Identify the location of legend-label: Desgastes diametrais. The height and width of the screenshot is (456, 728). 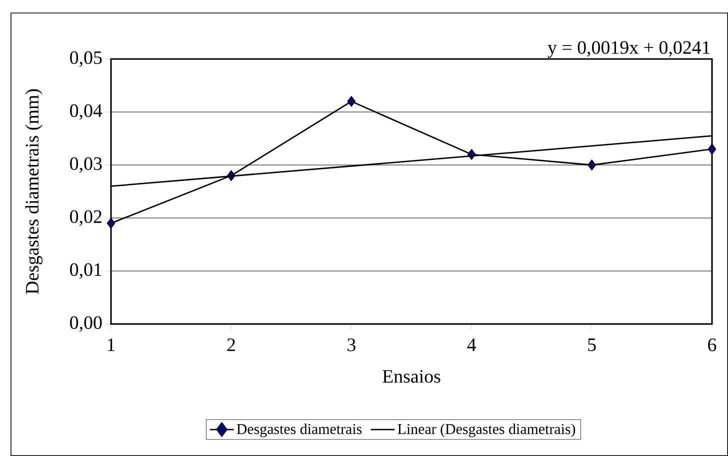
(299, 431).